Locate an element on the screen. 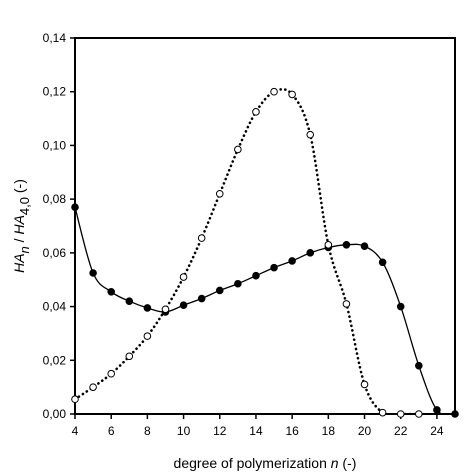  x-tick-label: 22 is located at coordinates (401, 431).